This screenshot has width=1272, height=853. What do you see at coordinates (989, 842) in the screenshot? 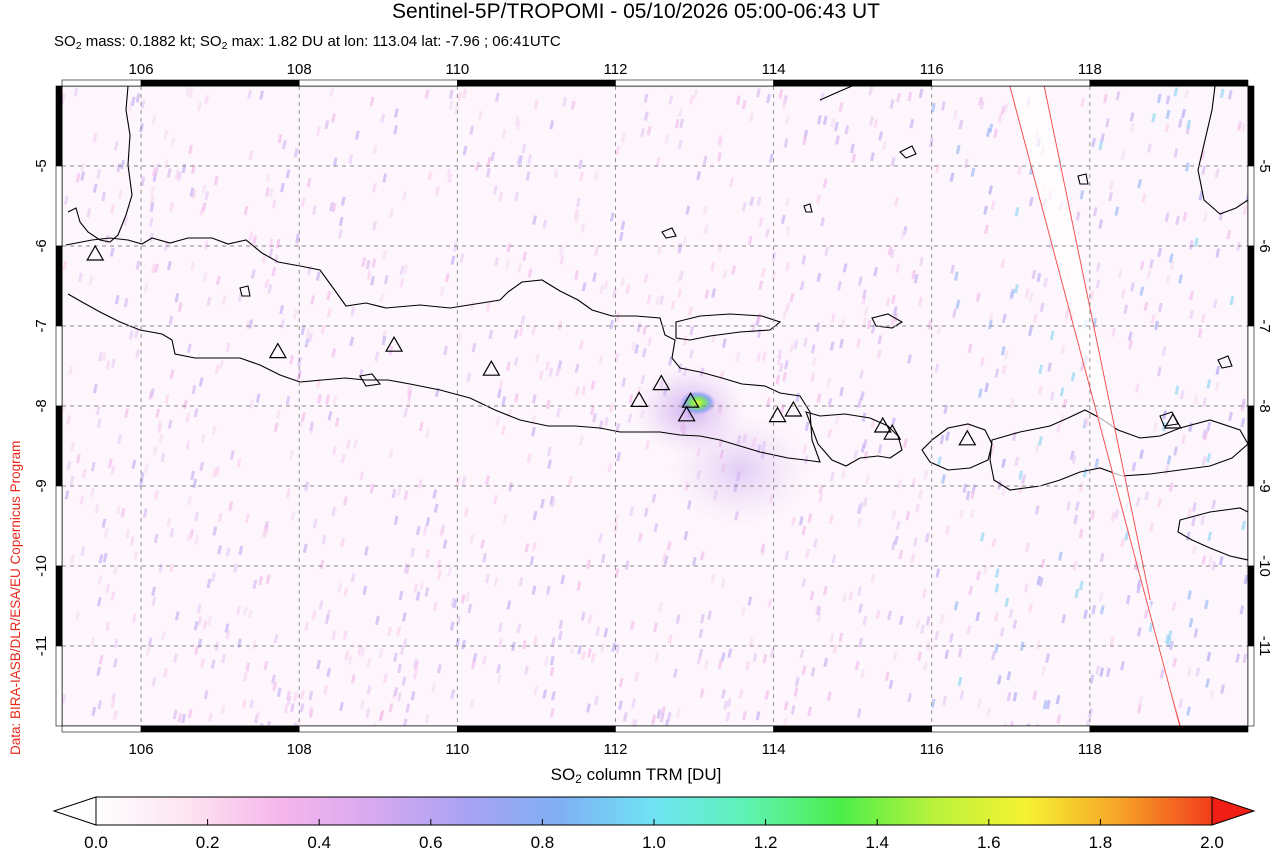
I see `colorbar-tick-label: 1.6` at bounding box center [989, 842].